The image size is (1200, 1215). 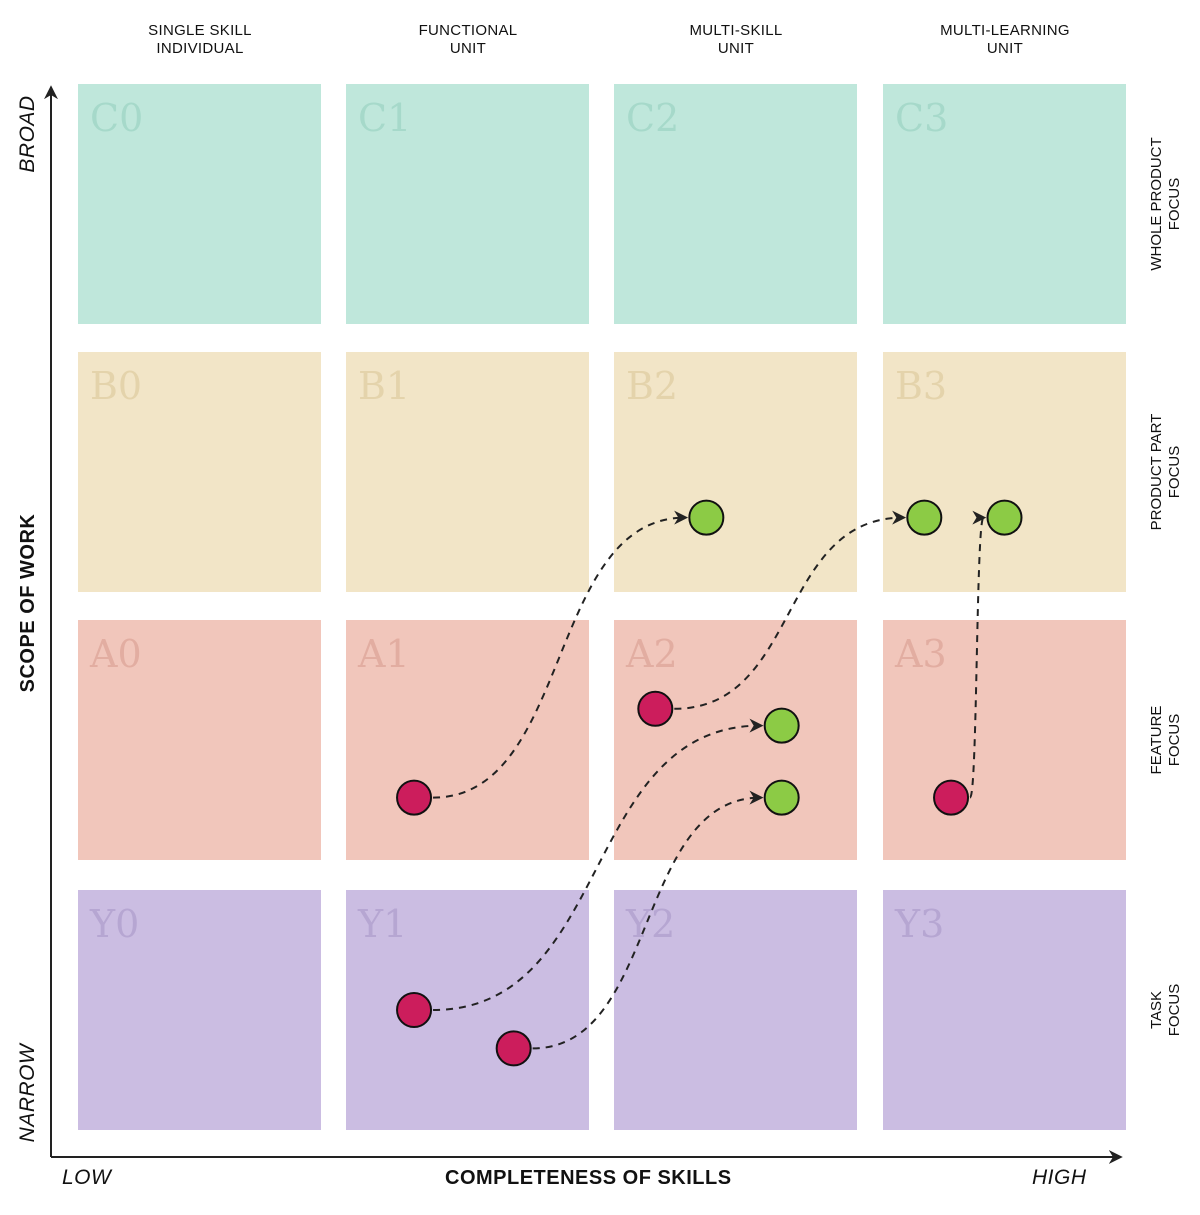 I want to click on end-dot-b2, so click(x=706, y=517).